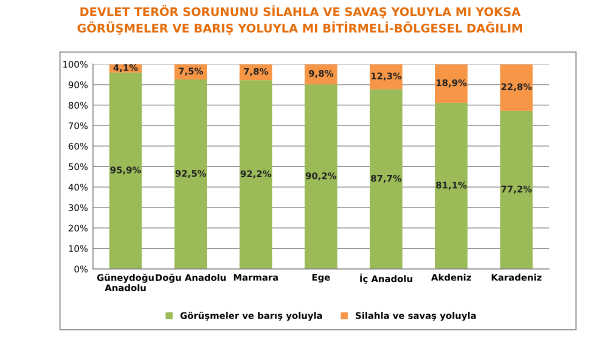 This screenshot has height=347, width=600. Describe the element at coordinates (125, 68) in the screenshot. I see `data-label: 4,1%` at that location.